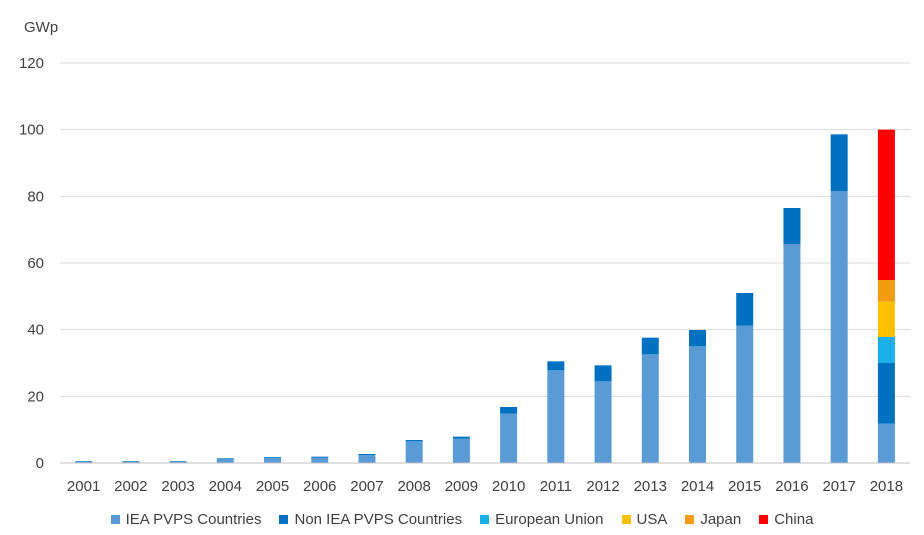  What do you see at coordinates (272, 486) in the screenshot?
I see `x-tick-label: 2005` at bounding box center [272, 486].